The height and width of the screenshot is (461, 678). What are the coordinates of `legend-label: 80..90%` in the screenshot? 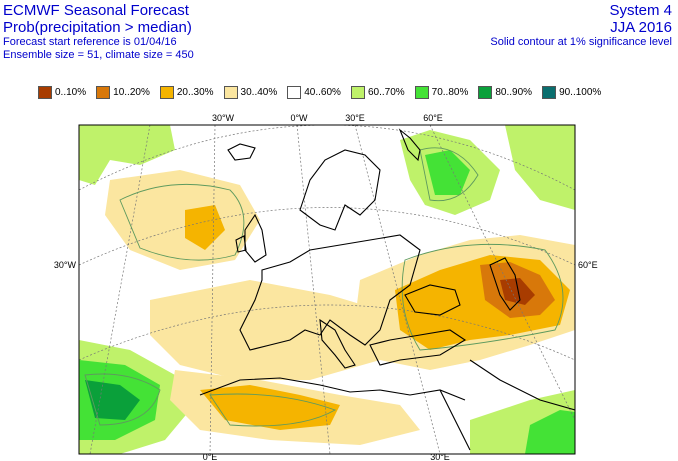 It's located at (514, 92).